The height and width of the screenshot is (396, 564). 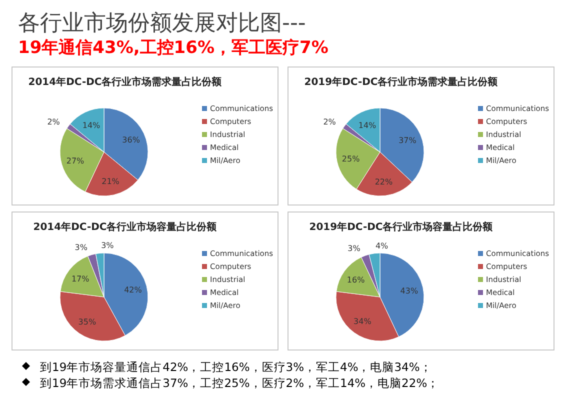 What do you see at coordinates (401, 82) in the screenshot?
I see `chart-title: 2019年DC-DC各行业市场需求量占比份额` at bounding box center [401, 82].